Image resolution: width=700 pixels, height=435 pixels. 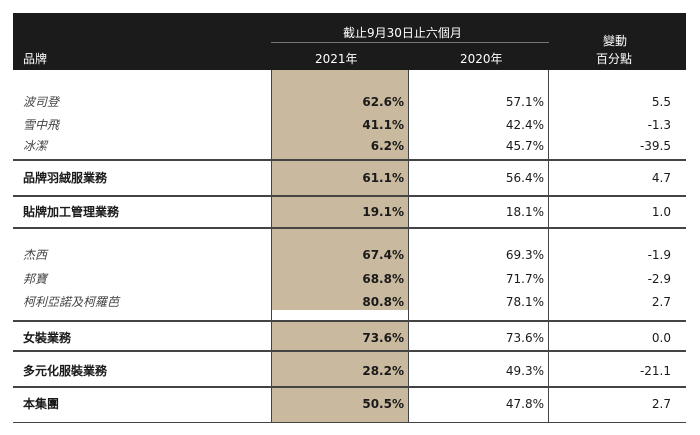 What do you see at coordinates (383, 212) in the screenshot?
I see `value-2021: 19.1%` at bounding box center [383, 212].